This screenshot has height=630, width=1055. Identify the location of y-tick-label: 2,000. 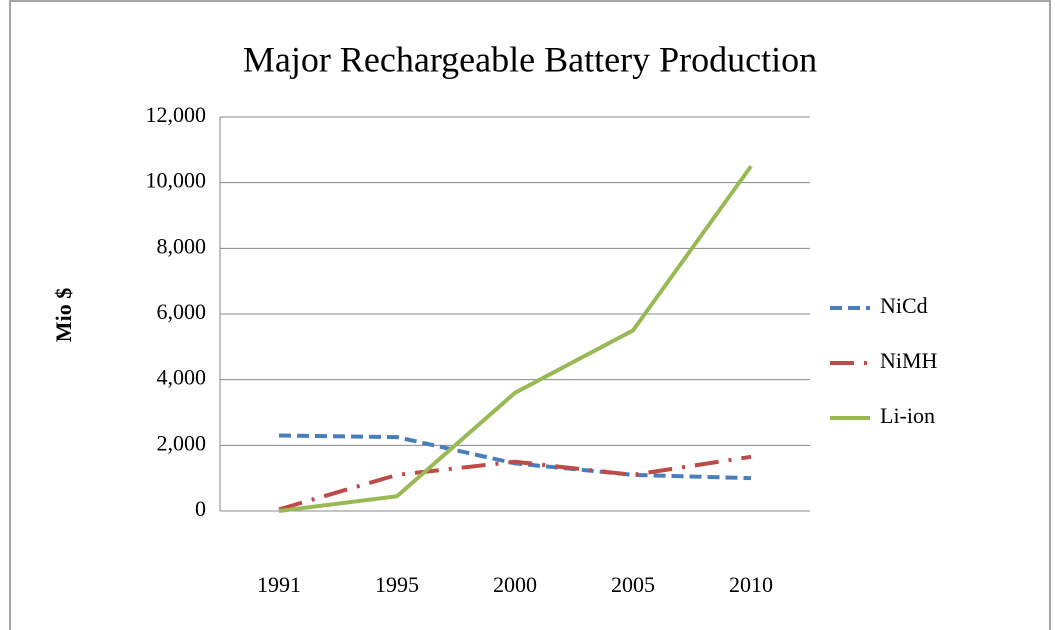
(182, 442).